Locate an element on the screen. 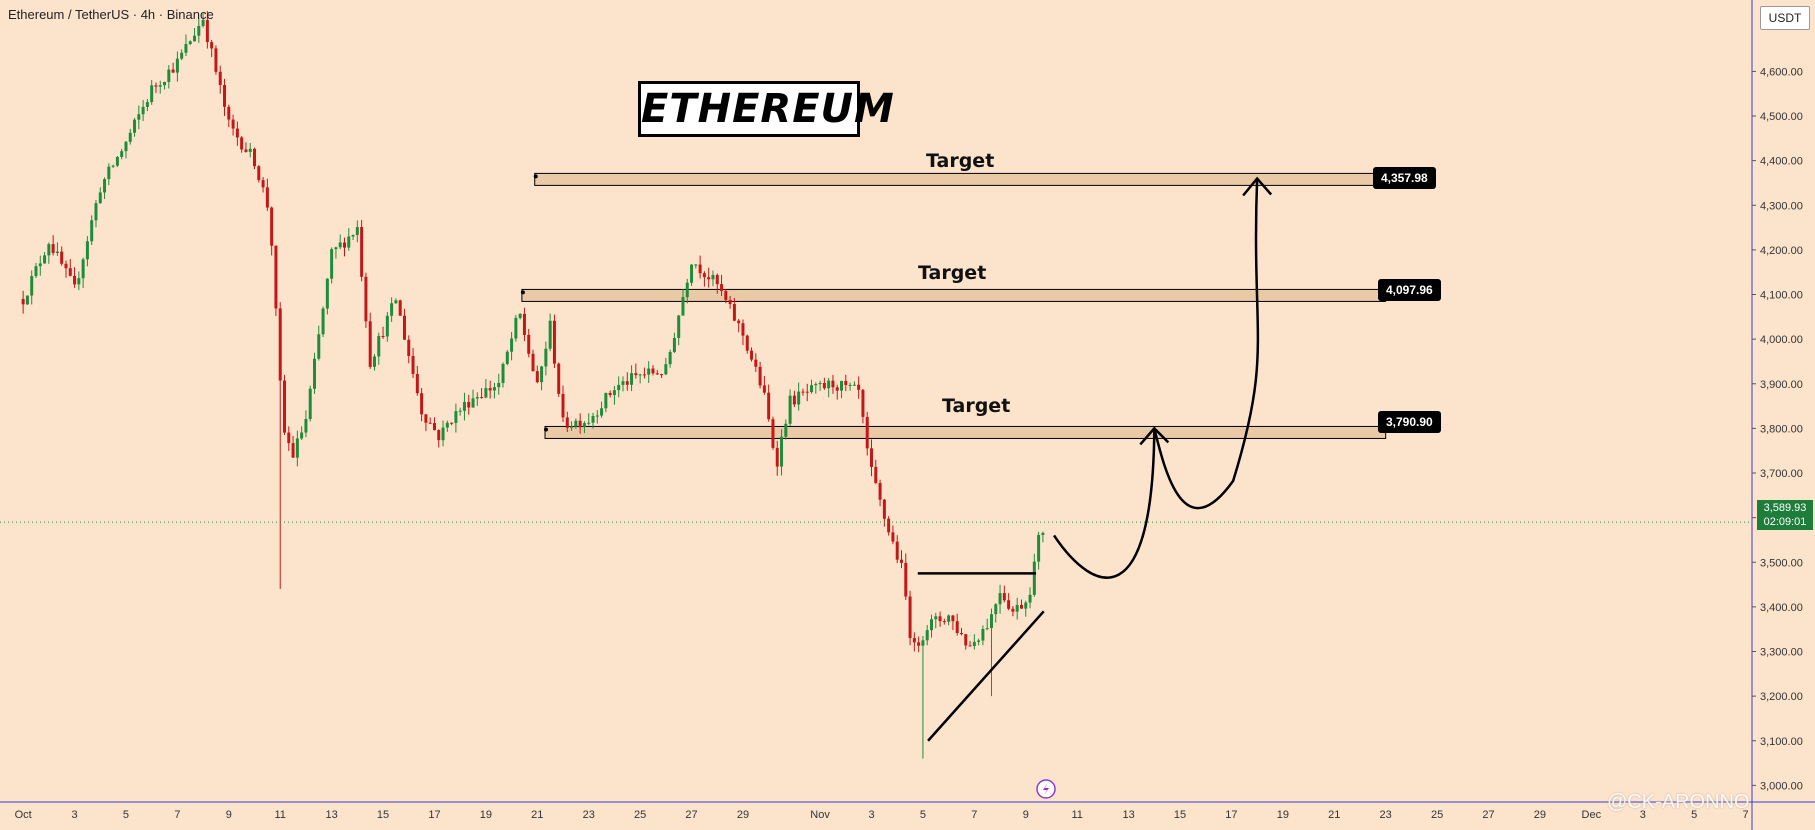  x-tick-label: 13 is located at coordinates (332, 815).